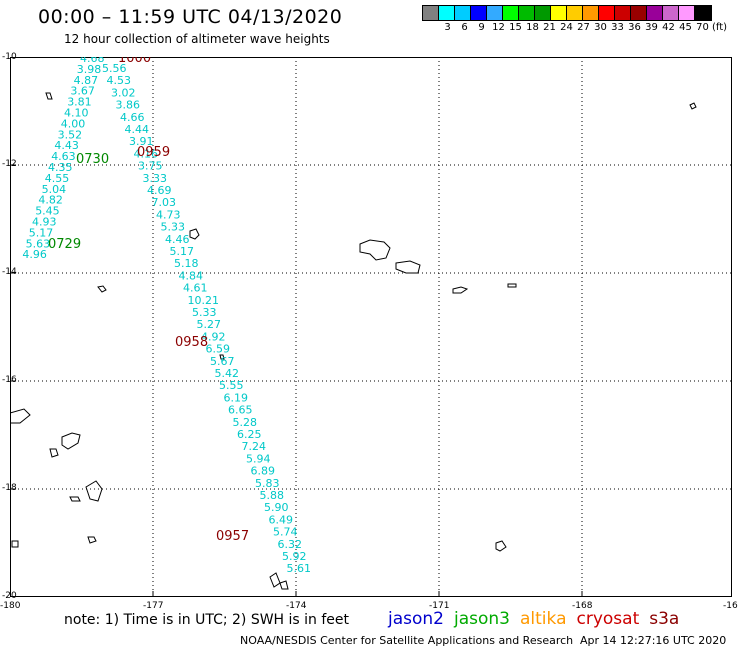 This screenshot has height=650, width=740. Describe the element at coordinates (730, 606) in the screenshot. I see `lon-label: -16` at that location.